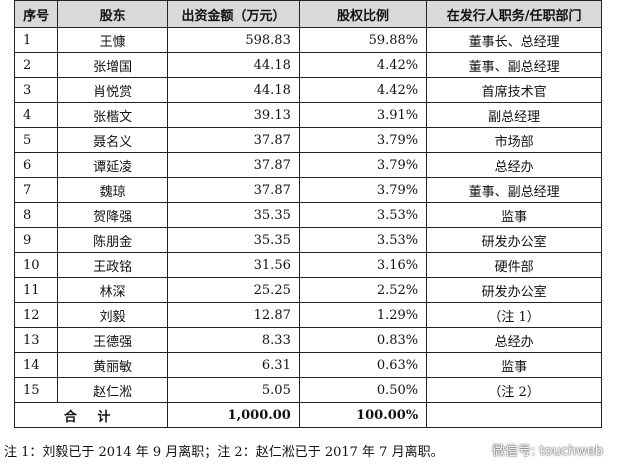 This screenshot has width=640, height=474. What do you see at coordinates (479, 450) in the screenshot?
I see `wechat-icon` at bounding box center [479, 450].